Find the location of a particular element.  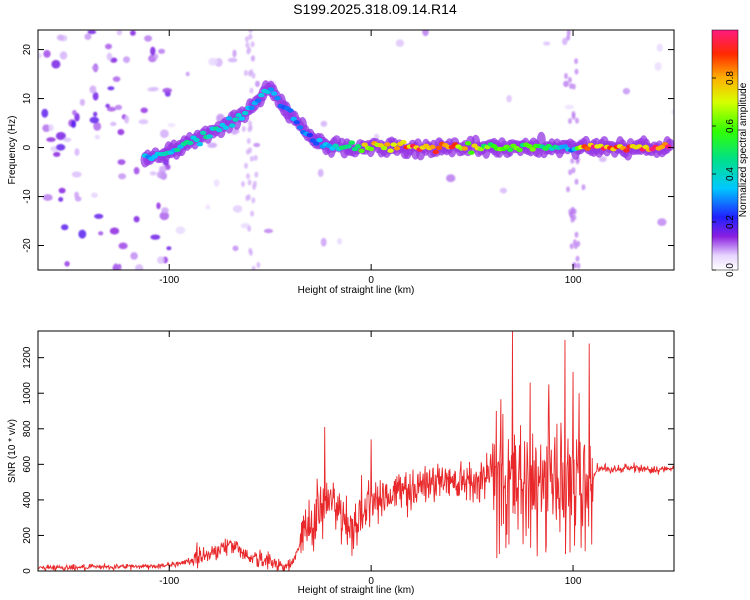

y-tick-label: 1000 is located at coordinates (27, 393).